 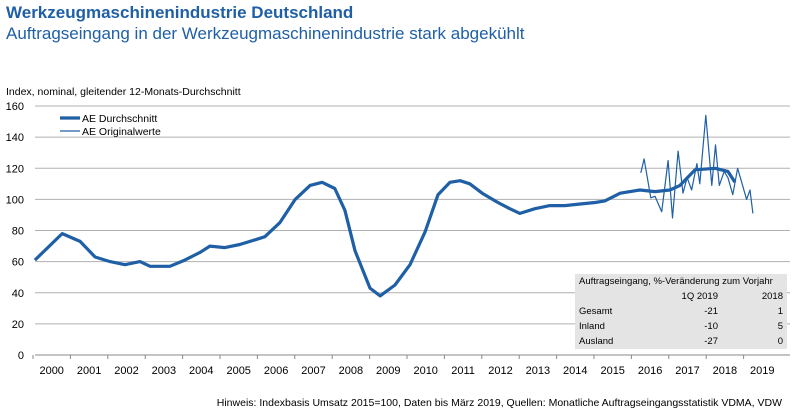 I want to click on table-header: 2018, so click(x=772, y=296).